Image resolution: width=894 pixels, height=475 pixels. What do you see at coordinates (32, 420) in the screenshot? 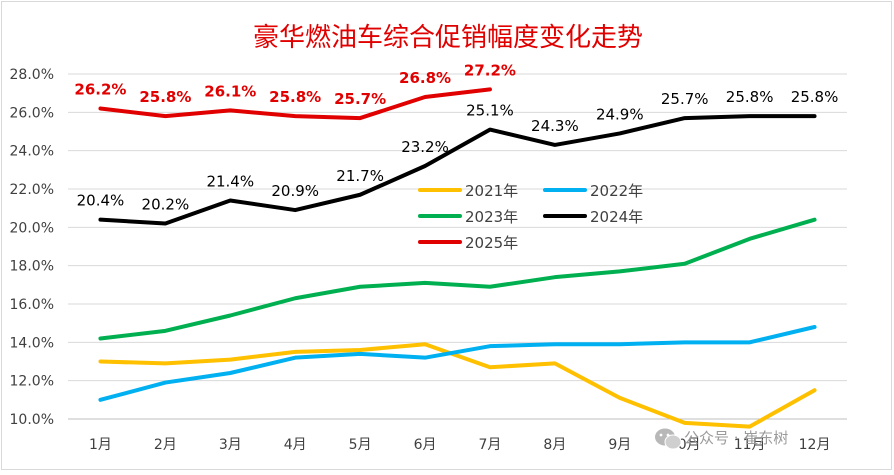
I see `y-tick-label: 10.0%` at bounding box center [32, 420].